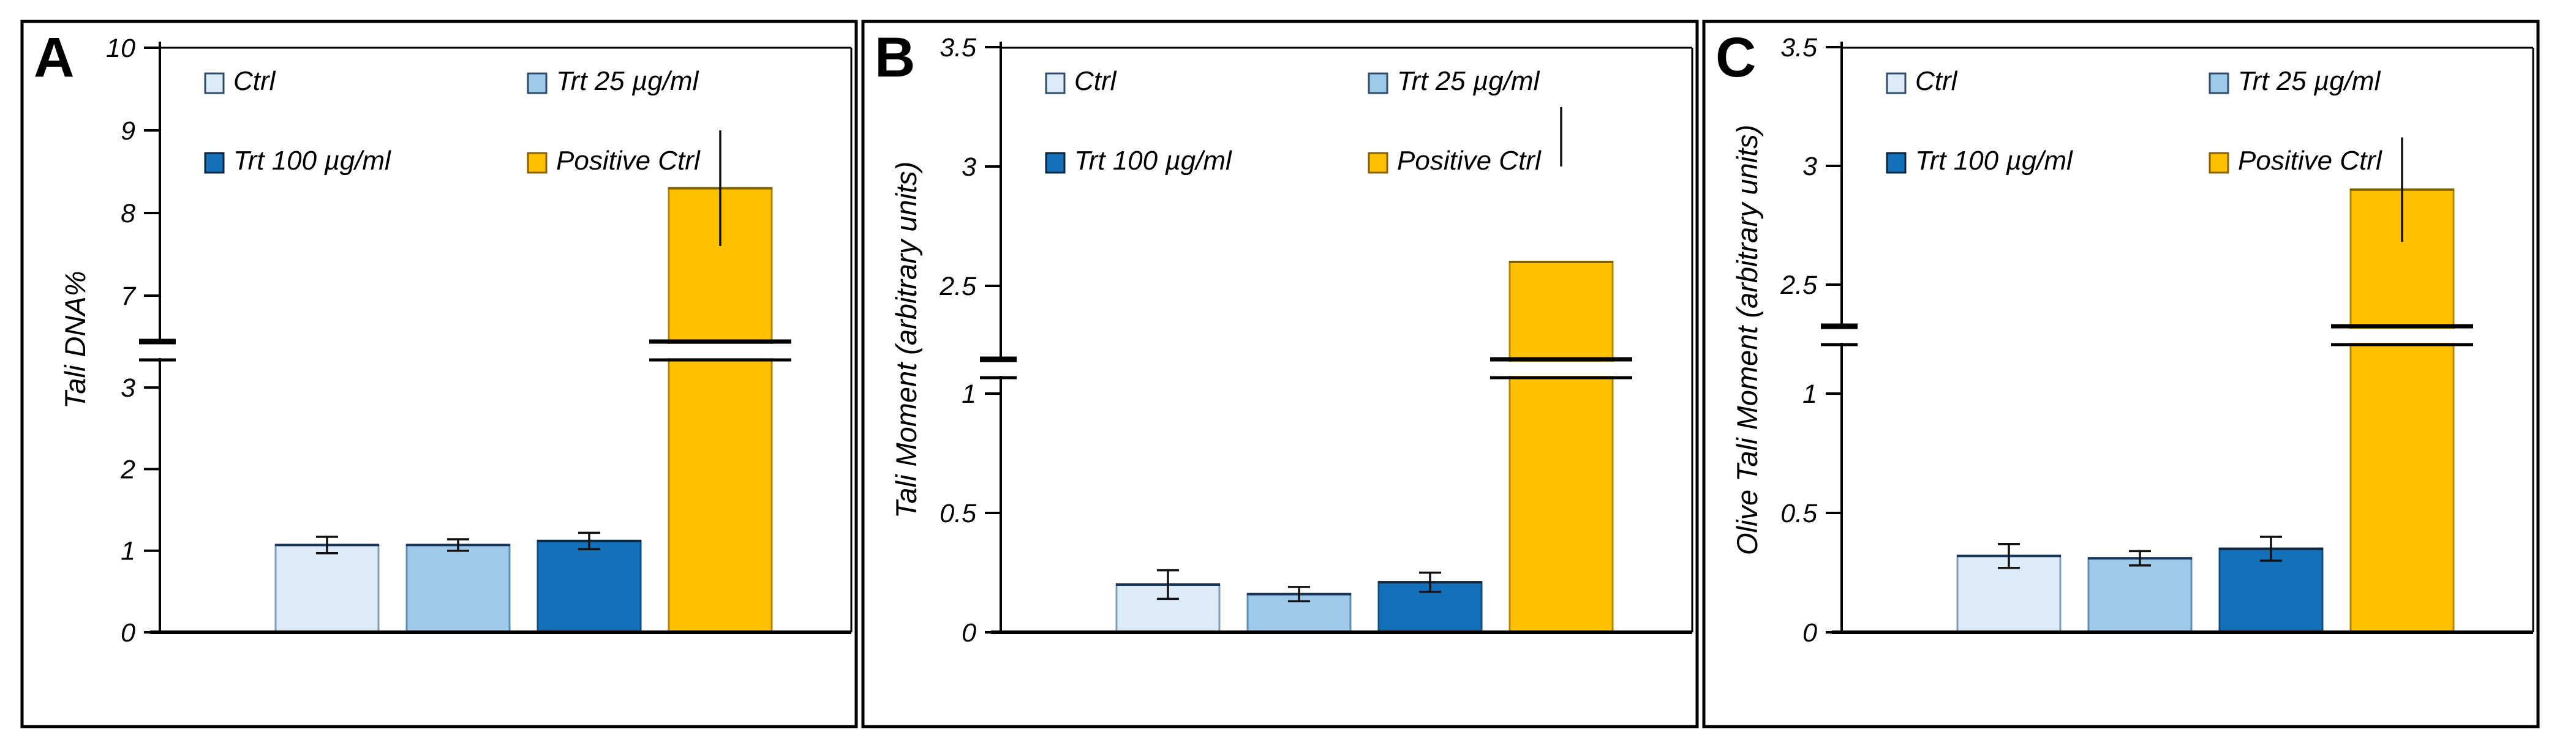  What do you see at coordinates (1736, 57) in the screenshot?
I see `panel-letter-c: C` at bounding box center [1736, 57].